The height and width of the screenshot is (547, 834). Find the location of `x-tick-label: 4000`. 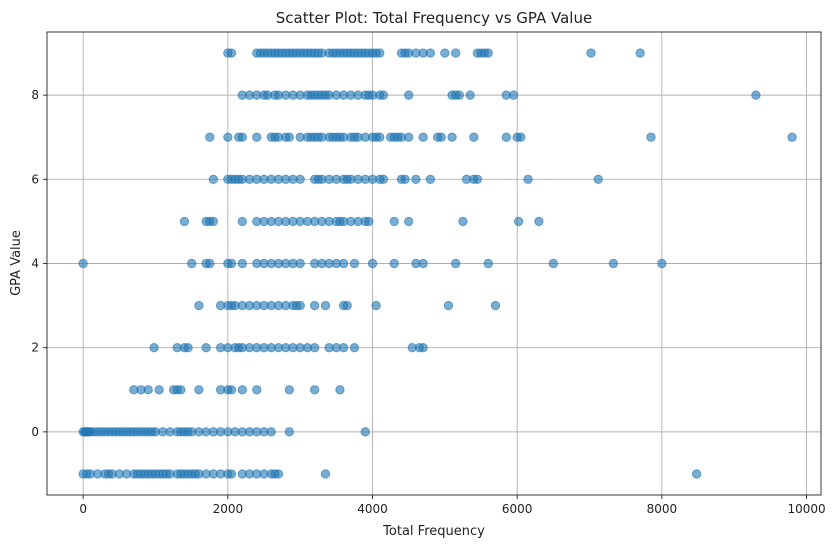

x-tick-label: 4000 is located at coordinates (372, 509).